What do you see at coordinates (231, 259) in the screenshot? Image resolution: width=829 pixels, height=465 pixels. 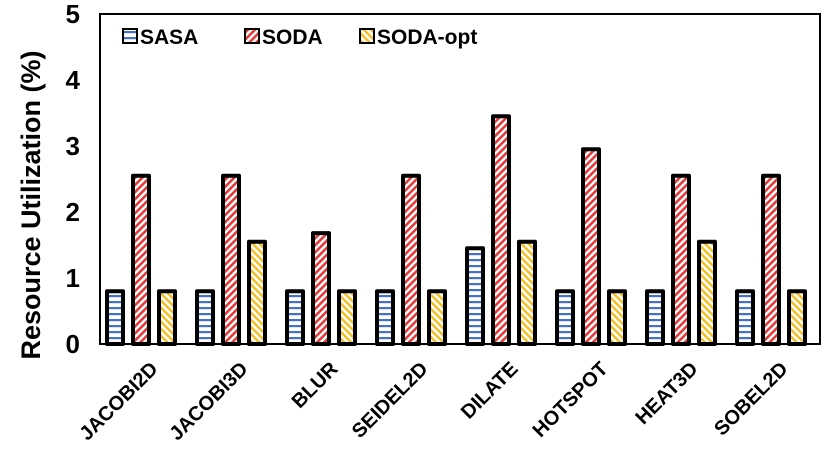 I see `bar-soda-jacobi3d` at bounding box center [231, 259].